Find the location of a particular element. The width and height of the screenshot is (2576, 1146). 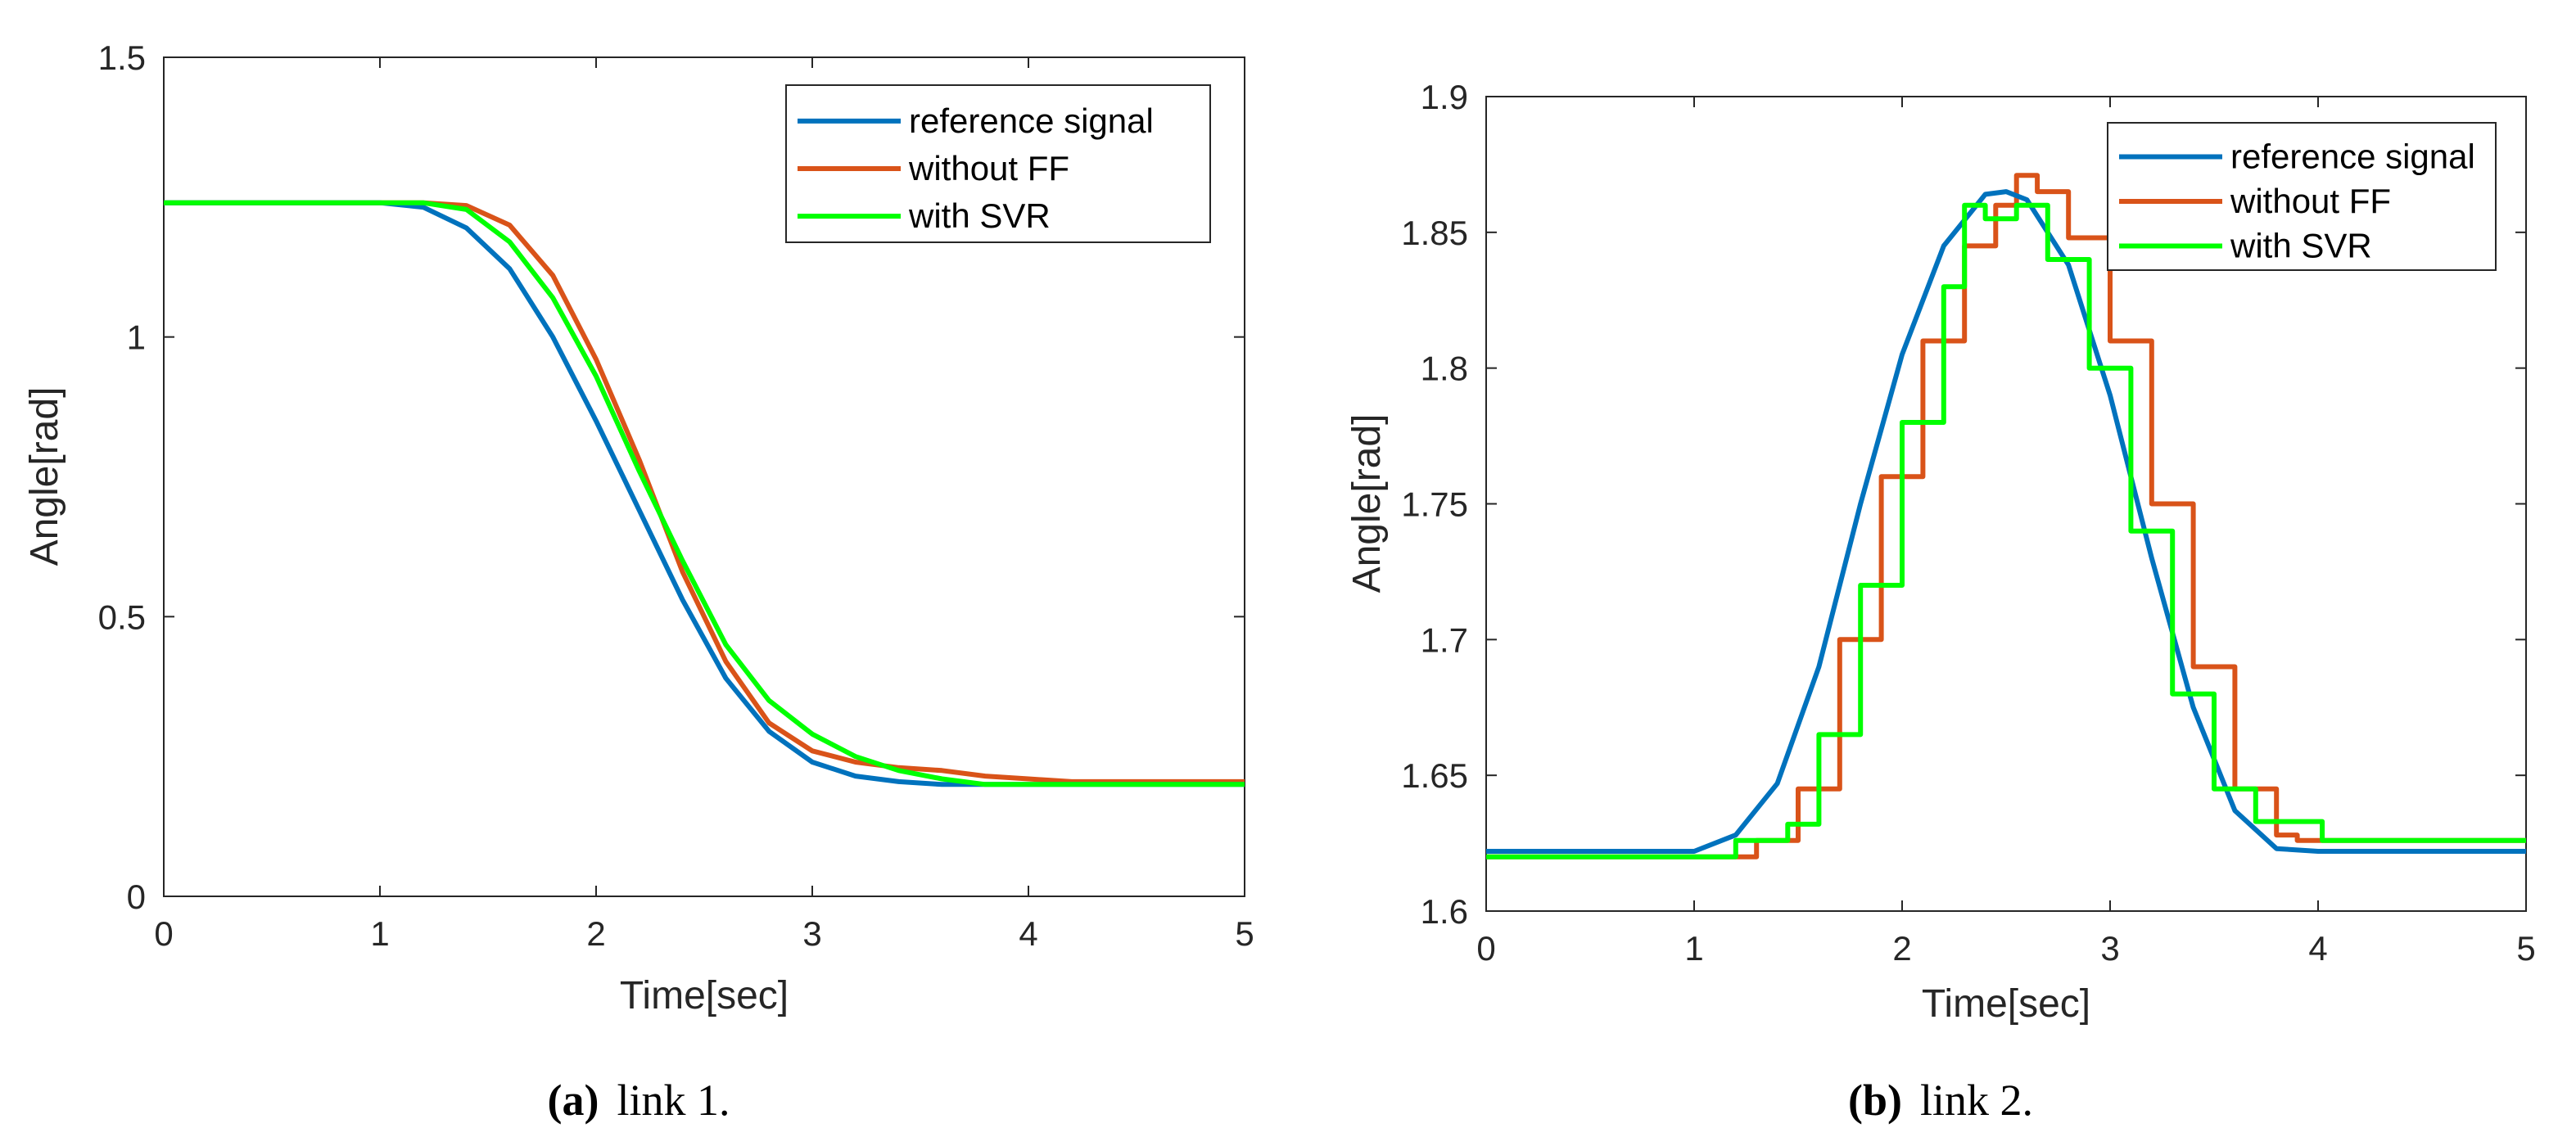

caption-letter-b: (b) is located at coordinates (1875, 1101).